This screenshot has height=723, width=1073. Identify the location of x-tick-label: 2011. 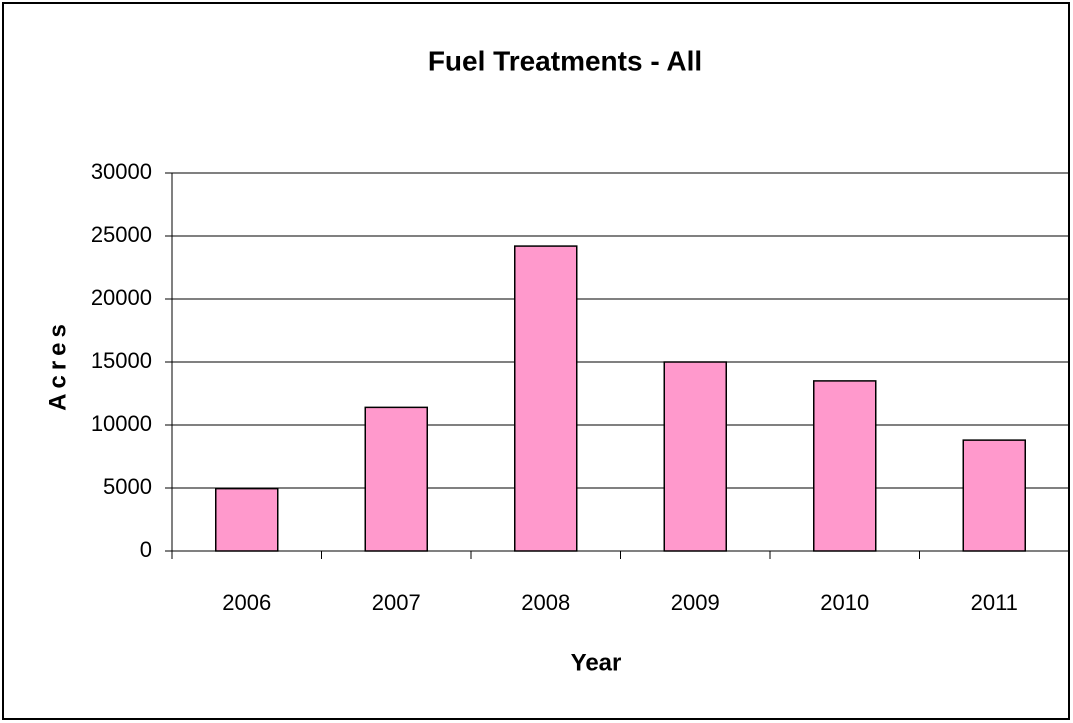
(994, 602).